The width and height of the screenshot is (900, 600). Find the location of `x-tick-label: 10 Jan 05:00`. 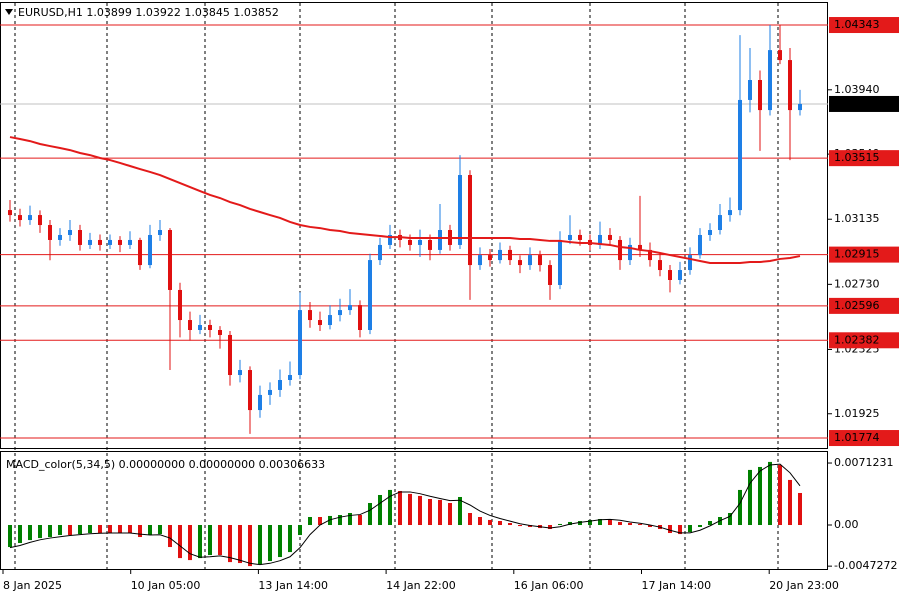

x-tick-label: 10 Jan 05:00 is located at coordinates (166, 585).